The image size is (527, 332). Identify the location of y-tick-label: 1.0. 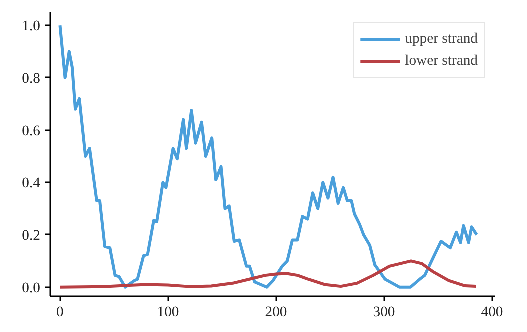
(31, 26).